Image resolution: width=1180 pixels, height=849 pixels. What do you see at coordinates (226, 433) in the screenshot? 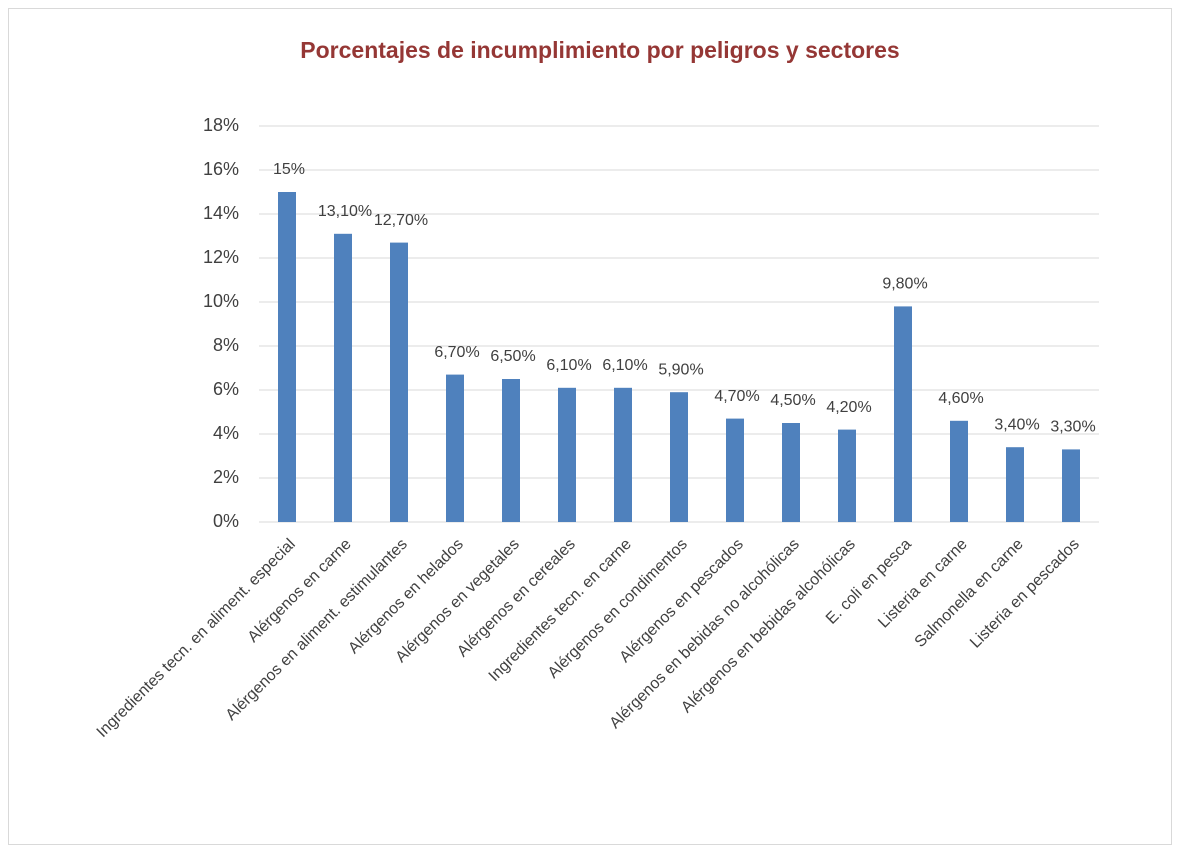
I see `y-tick-label: 4%` at bounding box center [226, 433].